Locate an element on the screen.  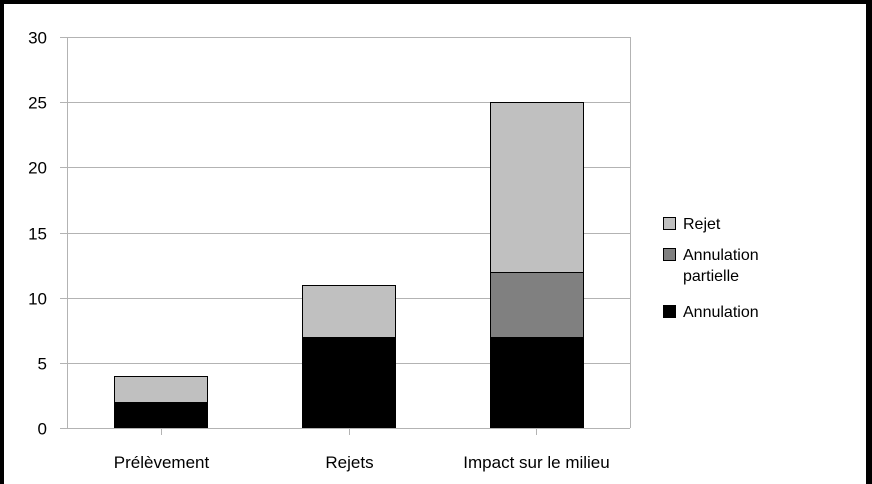
legend-label: Rejet is located at coordinates (702, 224).